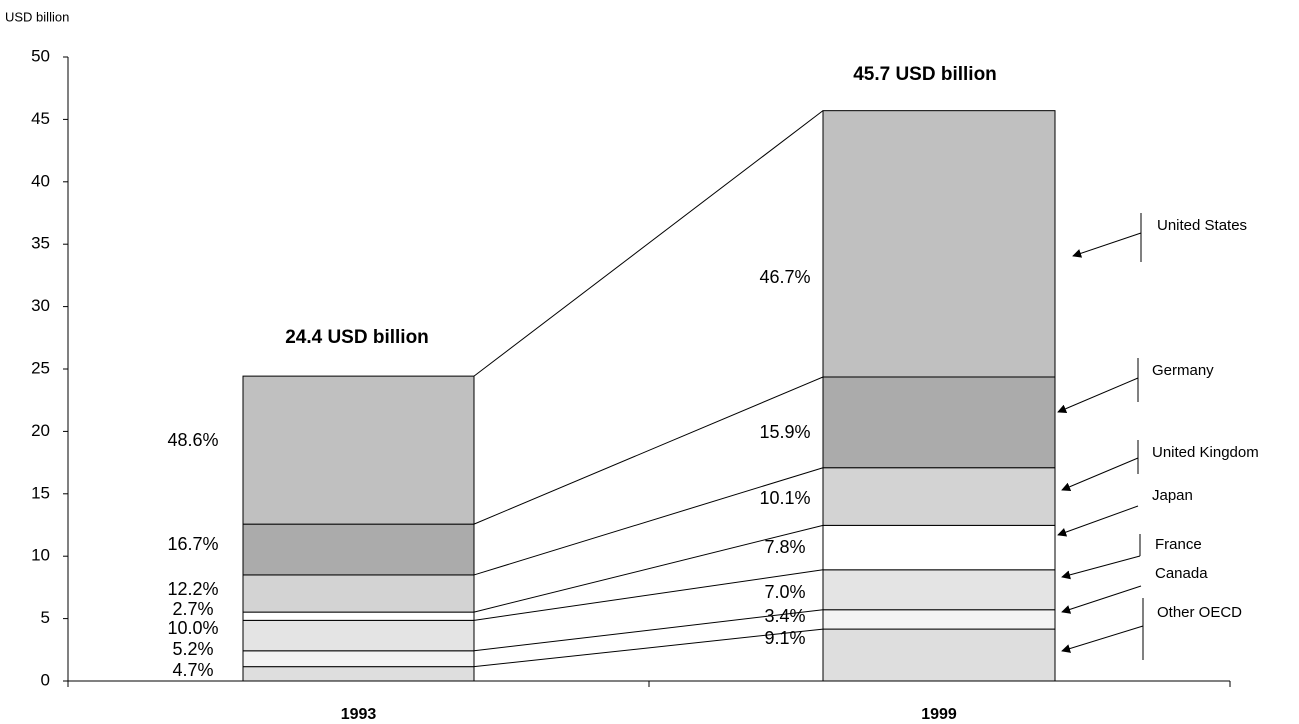 Image resolution: width=1299 pixels, height=724 pixels. What do you see at coordinates (925, 74) in the screenshot?
I see `total-label: 45.7 USD billion` at bounding box center [925, 74].